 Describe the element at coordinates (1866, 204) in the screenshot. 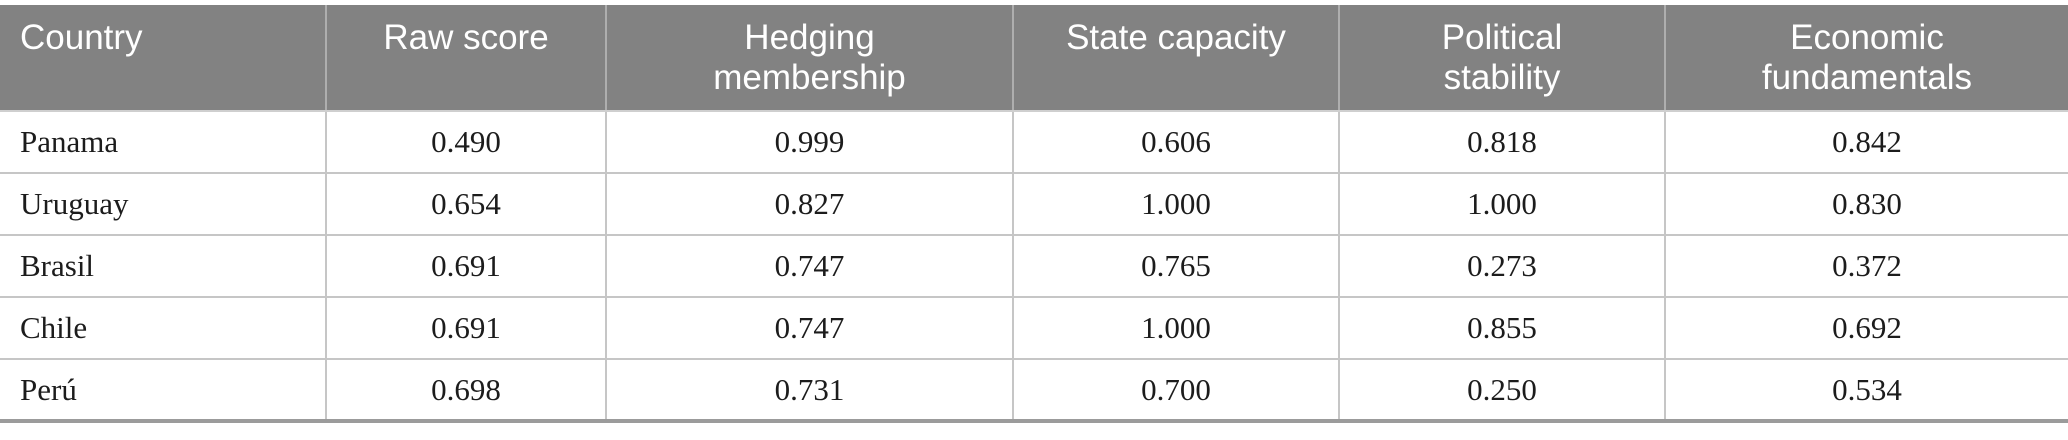

I see `cell-economic-fundamentals: 0.830` at that location.